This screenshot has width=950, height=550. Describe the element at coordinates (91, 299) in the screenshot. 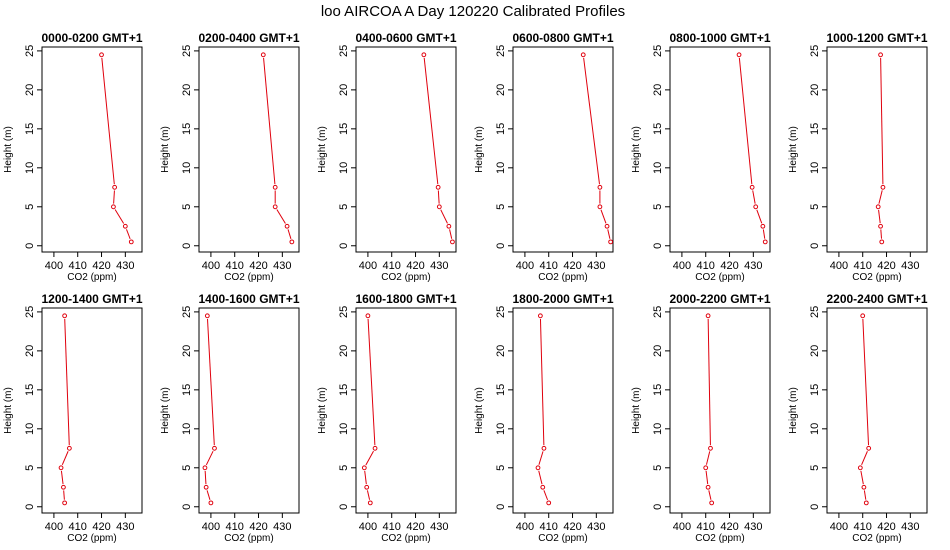

I see `panel-title: 1200-1400 GMT+1` at that location.